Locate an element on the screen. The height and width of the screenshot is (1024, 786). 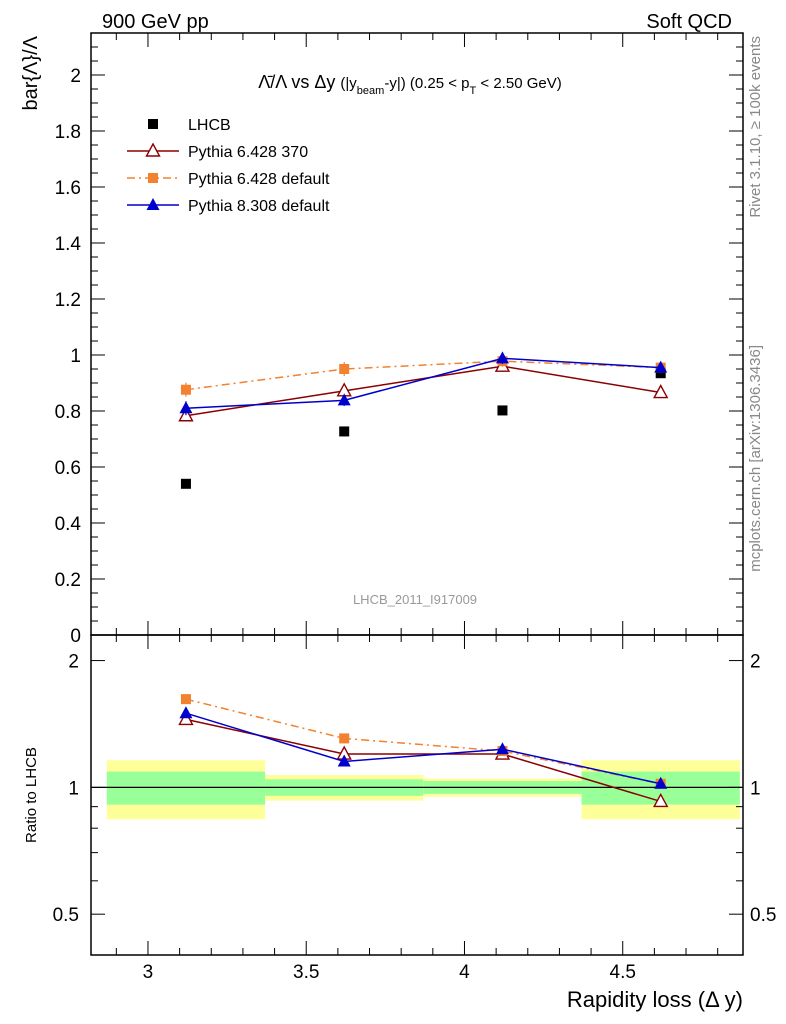
ratio-band-inner is located at coordinates (186, 788).